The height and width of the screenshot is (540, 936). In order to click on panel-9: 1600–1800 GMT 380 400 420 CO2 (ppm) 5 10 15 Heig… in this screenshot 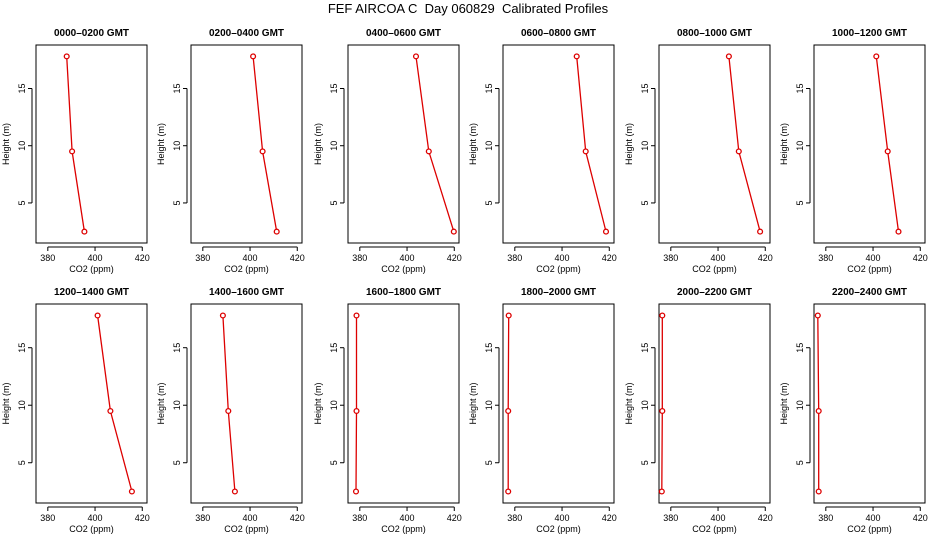, I will do `click(387, 410)`.